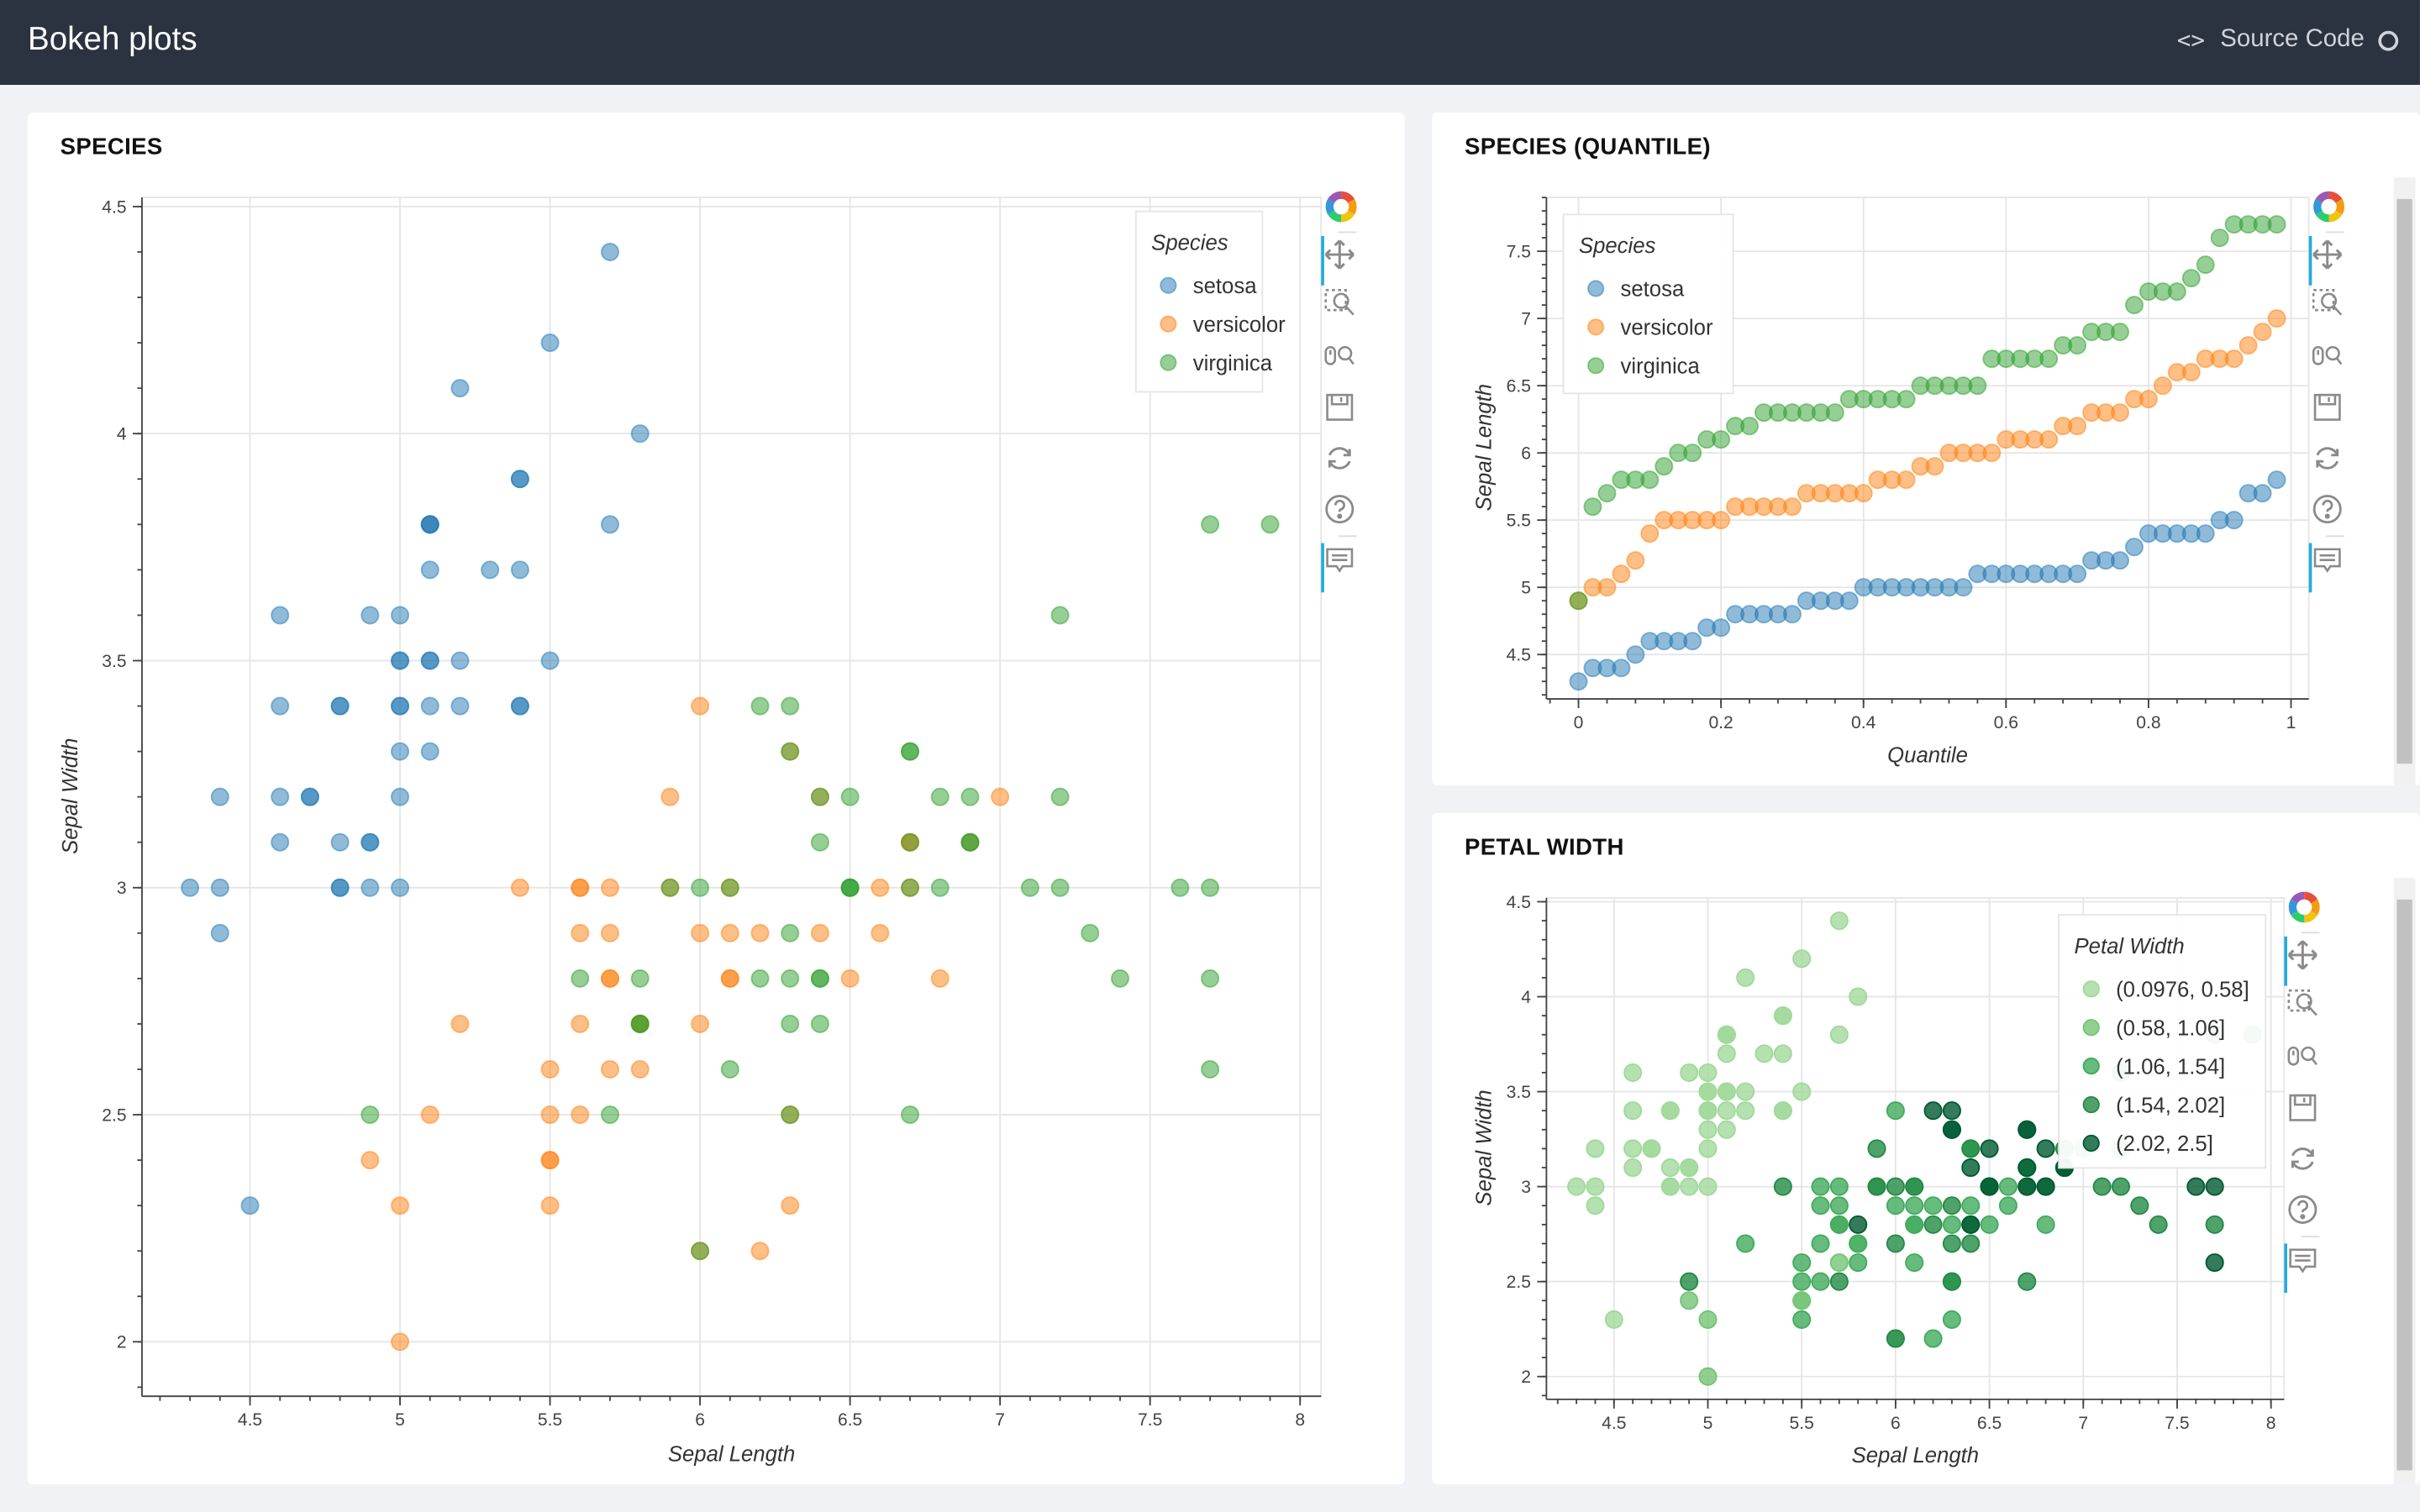 The height and width of the screenshot is (1512, 2420). What do you see at coordinates (1588, 147) in the screenshot?
I see `card-title-quantile: SPECIES (QUANTILE)` at bounding box center [1588, 147].